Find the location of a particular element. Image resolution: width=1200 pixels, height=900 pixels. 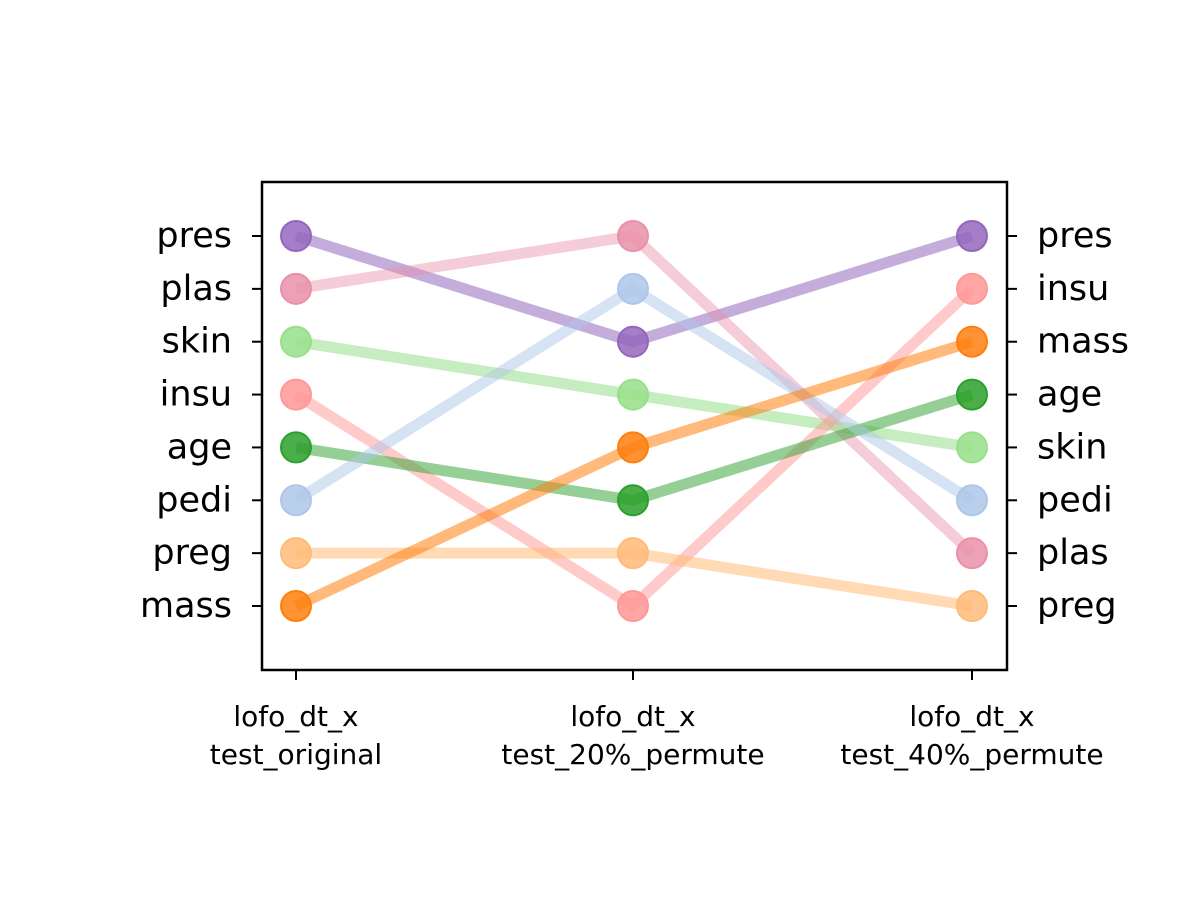

left-tick-label-pres: pres is located at coordinates (194, 236).